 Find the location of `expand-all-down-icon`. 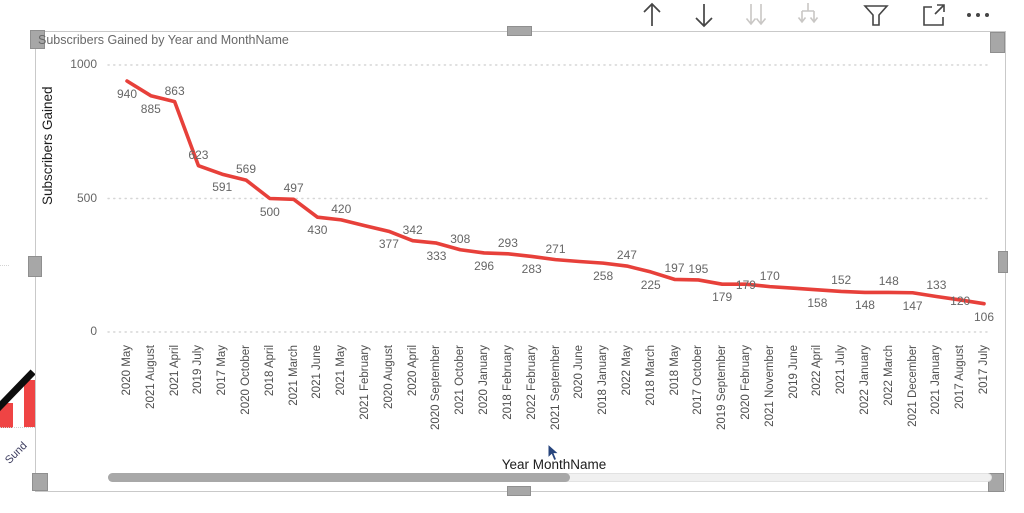

expand-all-down-icon is located at coordinates (808, 18).